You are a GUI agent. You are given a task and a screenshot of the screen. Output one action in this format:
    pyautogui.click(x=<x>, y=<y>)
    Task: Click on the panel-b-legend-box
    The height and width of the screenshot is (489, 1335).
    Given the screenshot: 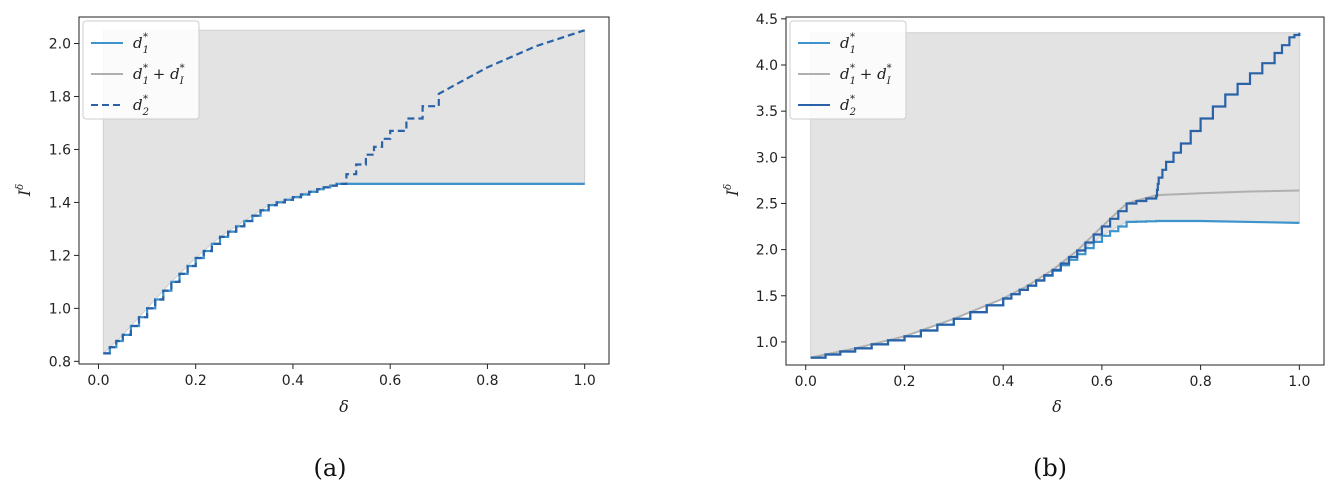 What is the action you would take?
    pyautogui.click(x=848, y=70)
    